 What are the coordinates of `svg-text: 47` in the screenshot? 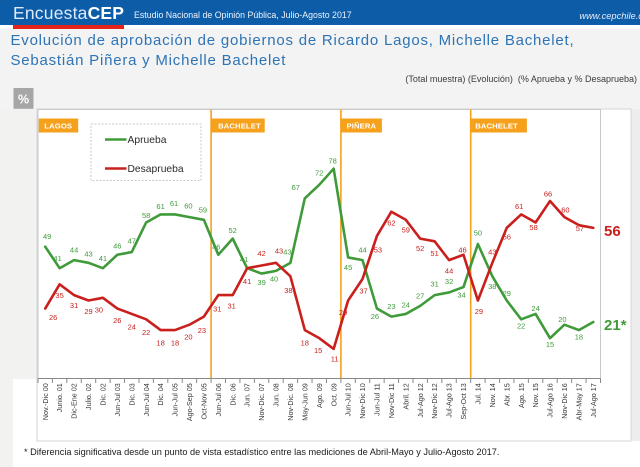 It's located at (132, 241).